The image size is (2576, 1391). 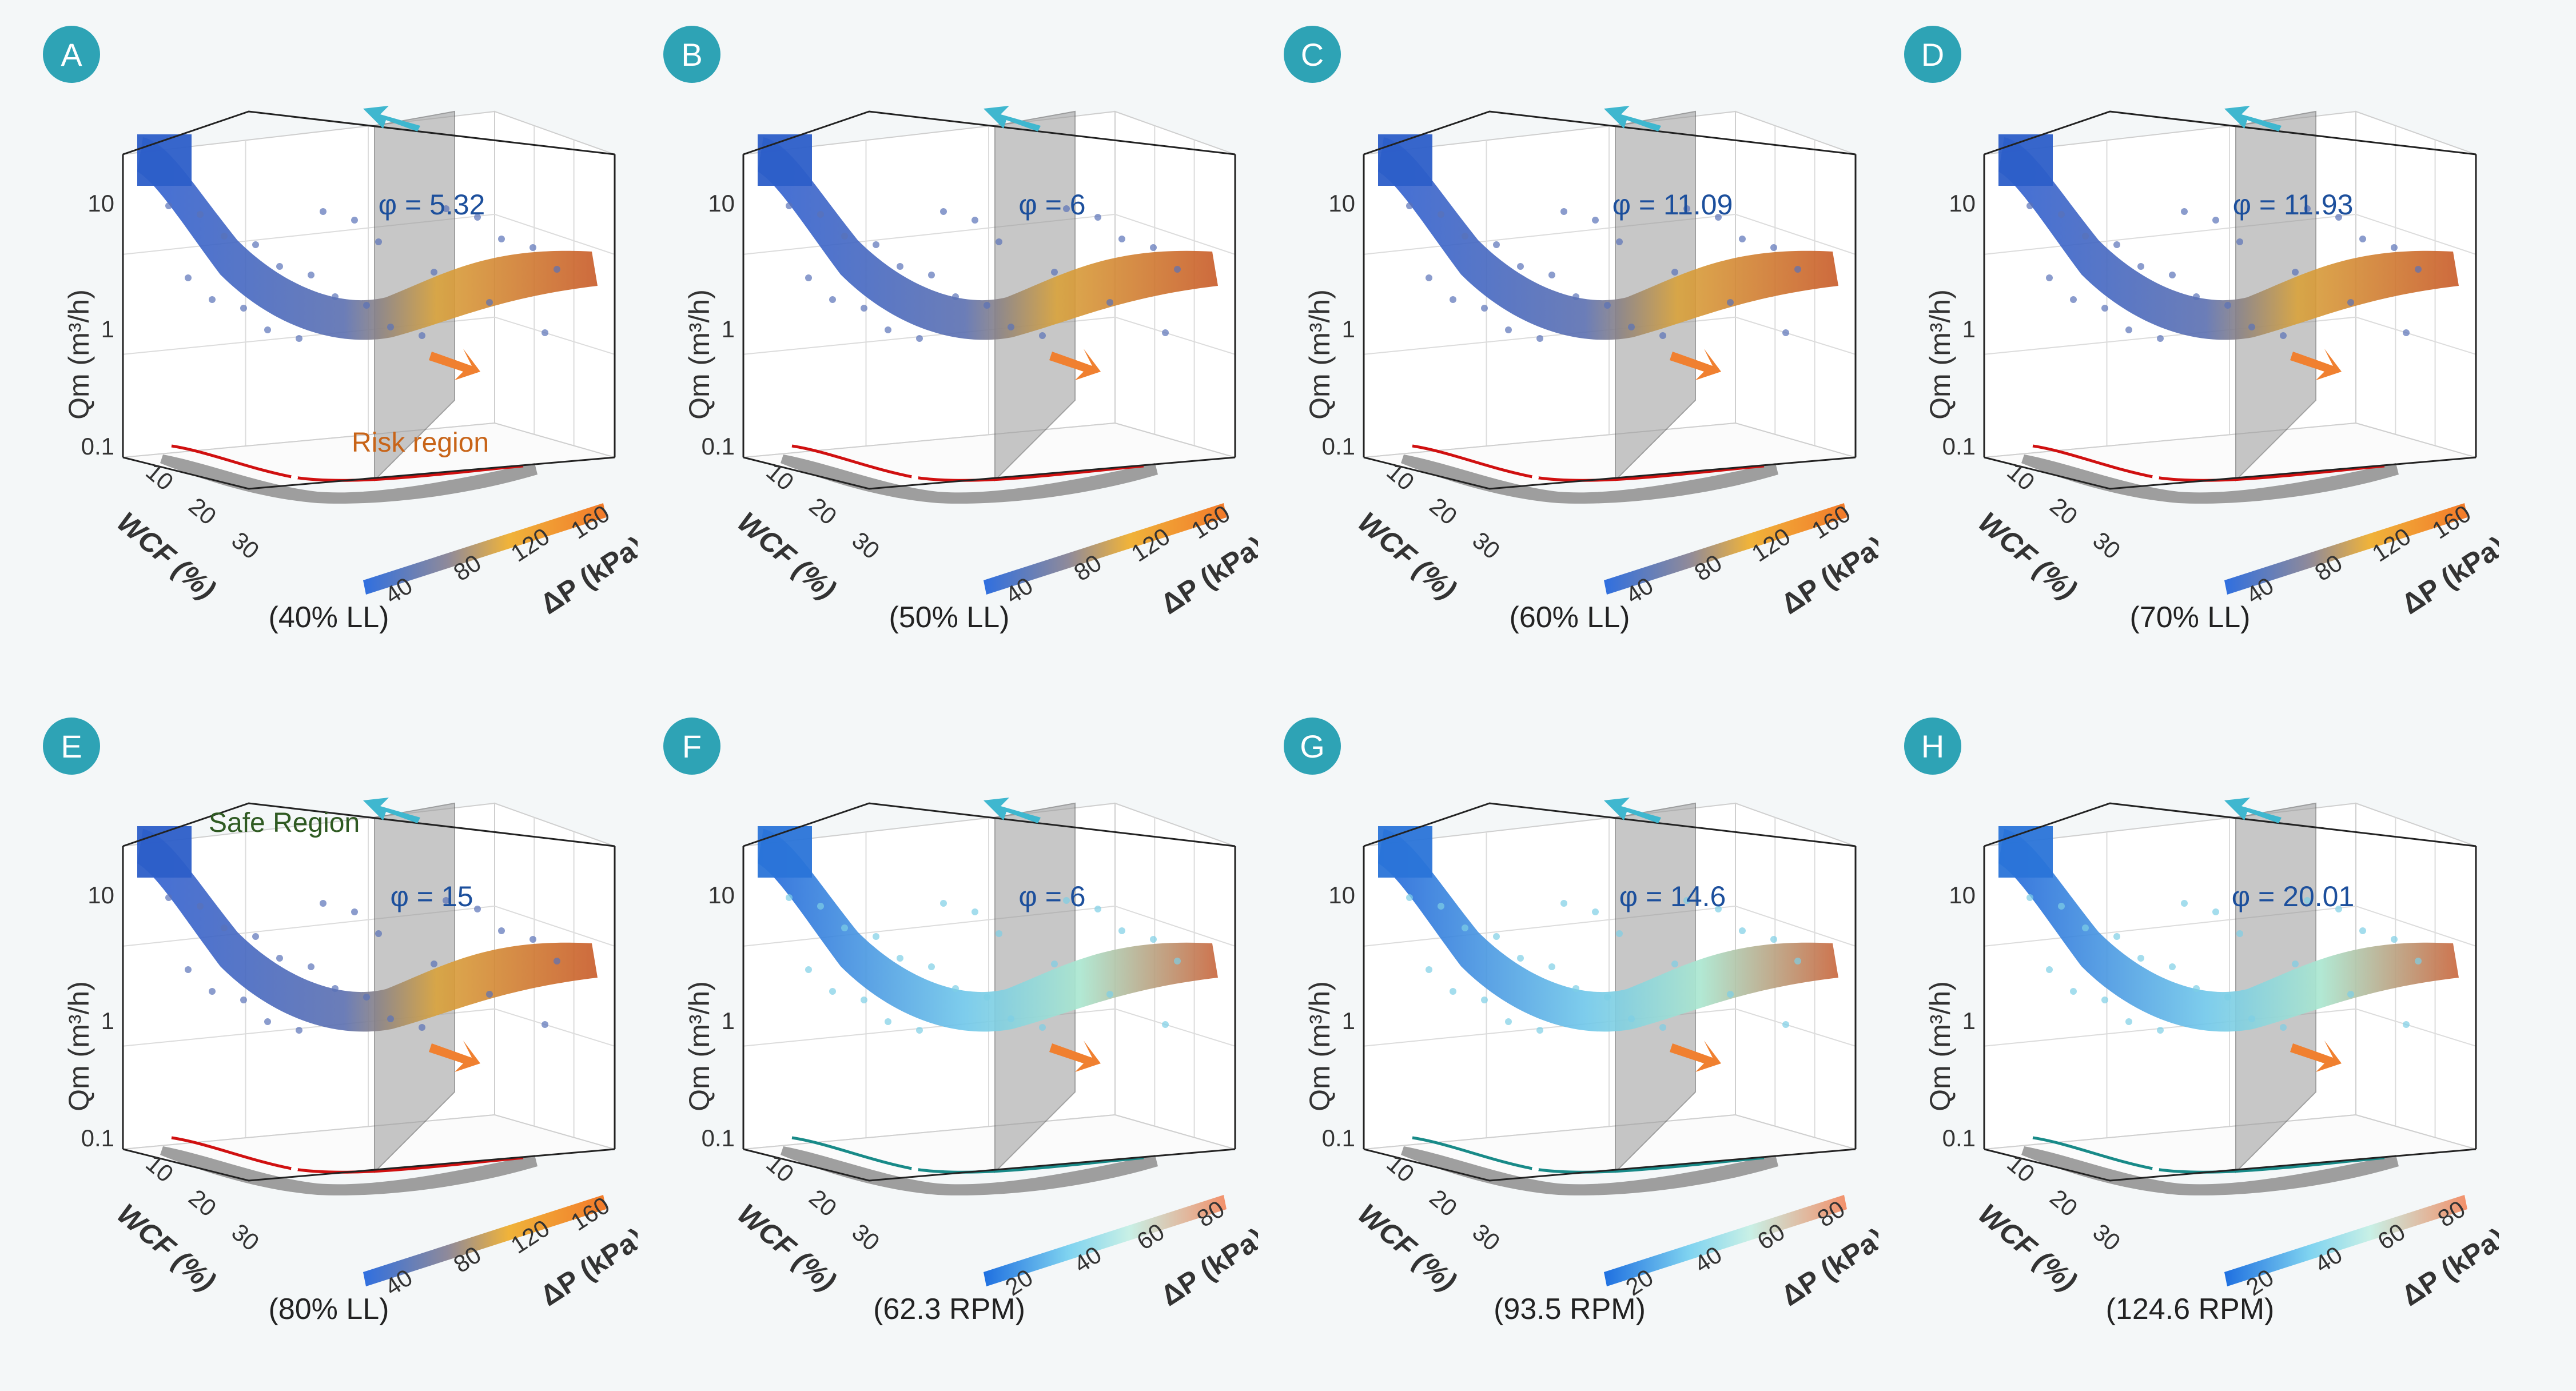 What do you see at coordinates (432, 205) in the screenshot?
I see `phi-value: φ = 5.32` at bounding box center [432, 205].